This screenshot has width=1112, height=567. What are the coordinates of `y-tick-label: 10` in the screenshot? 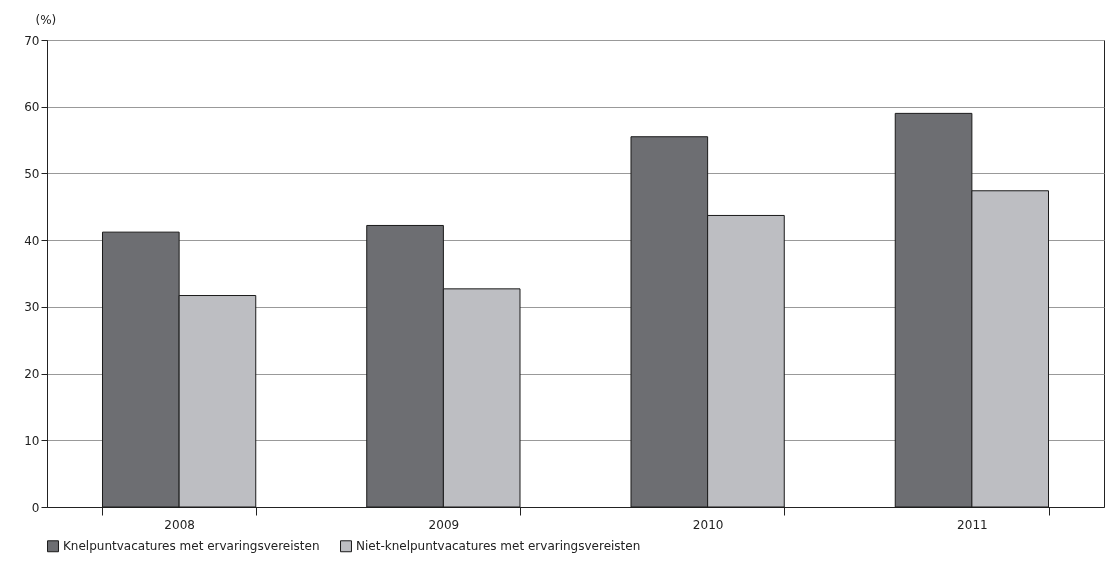 It's located at (32, 440).